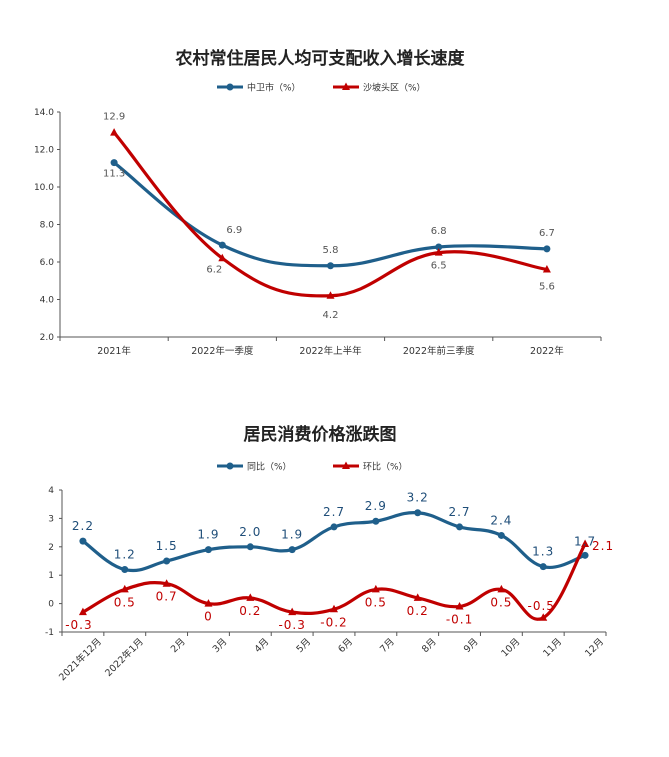  Describe the element at coordinates (320, 58) in the screenshot. I see `chart1-title: 农村常住居民人均可支配收入增长速度` at that location.